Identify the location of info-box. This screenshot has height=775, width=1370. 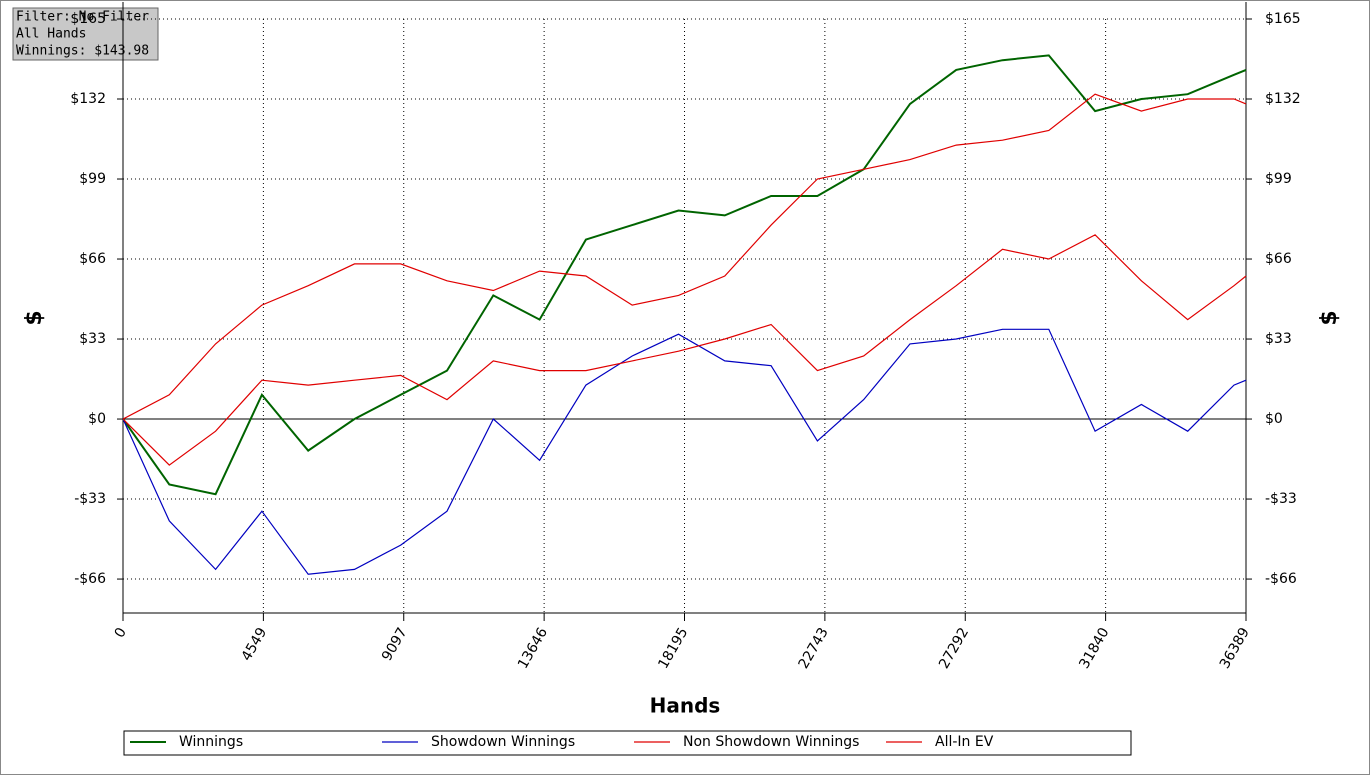
(85, 34).